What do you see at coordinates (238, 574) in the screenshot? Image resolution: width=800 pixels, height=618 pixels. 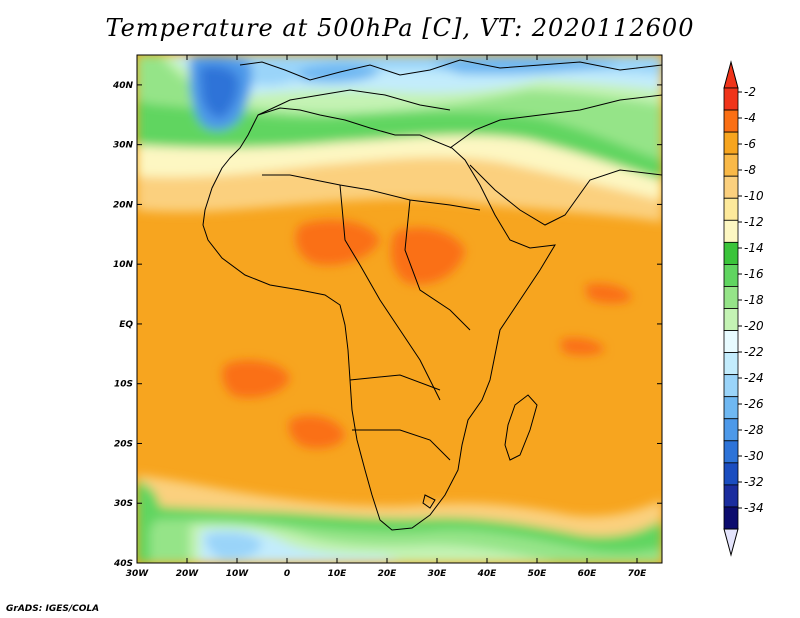 I see `lon-tick-label: 10W` at bounding box center [238, 574].